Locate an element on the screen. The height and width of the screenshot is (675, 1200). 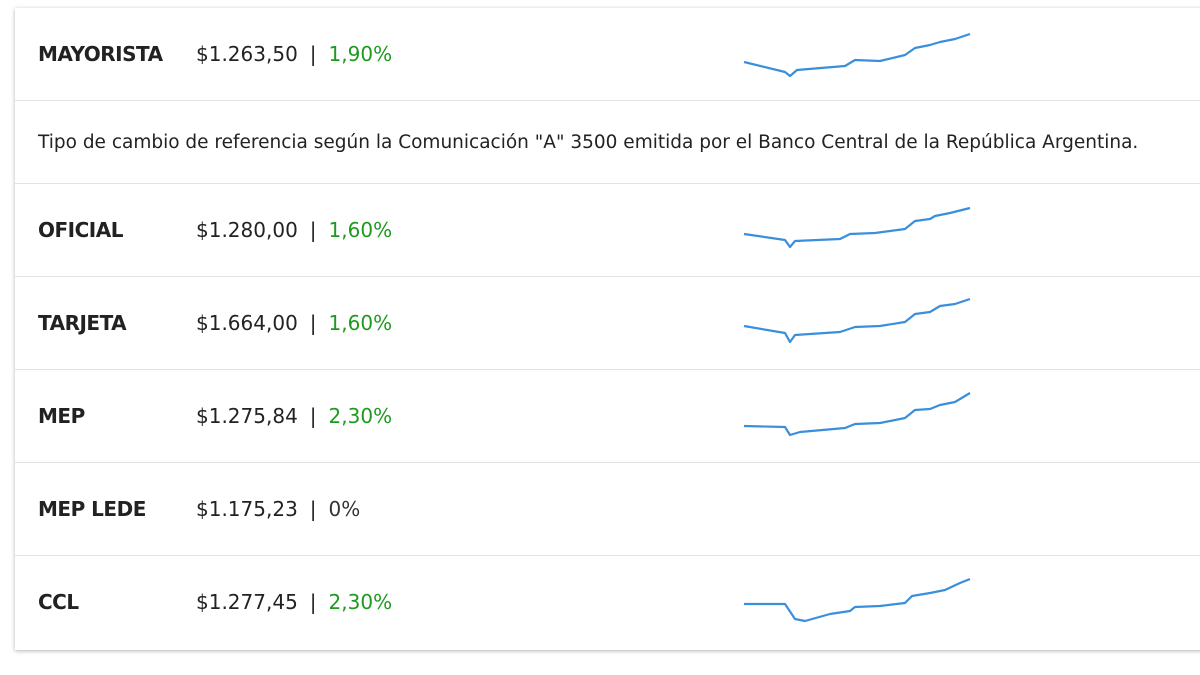
rate-row: MAYORISTA $1.263,50 | 1,90% is located at coordinates (607, 54).